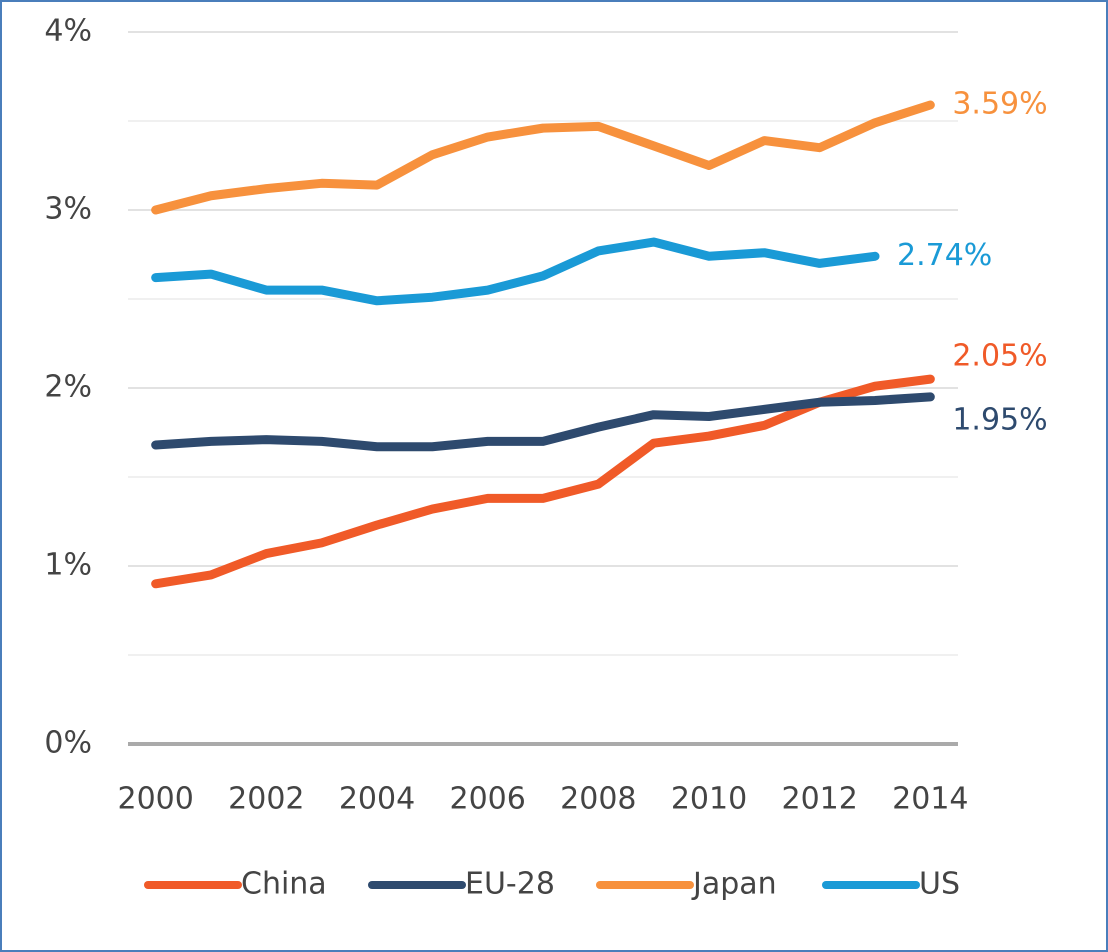  Describe the element at coordinates (510, 884) in the screenshot. I see `legend-label: EU-28` at that location.